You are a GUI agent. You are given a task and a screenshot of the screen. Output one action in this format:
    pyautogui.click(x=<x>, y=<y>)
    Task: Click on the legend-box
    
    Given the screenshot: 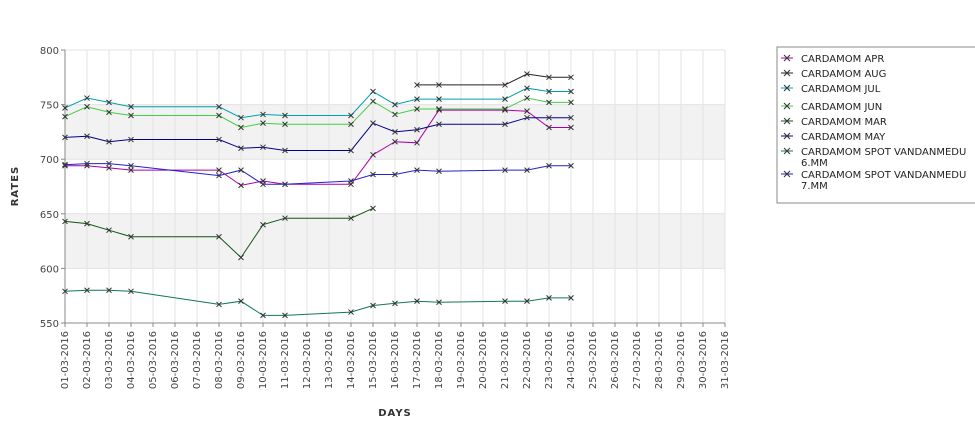 What is the action you would take?
    pyautogui.click(x=875, y=125)
    